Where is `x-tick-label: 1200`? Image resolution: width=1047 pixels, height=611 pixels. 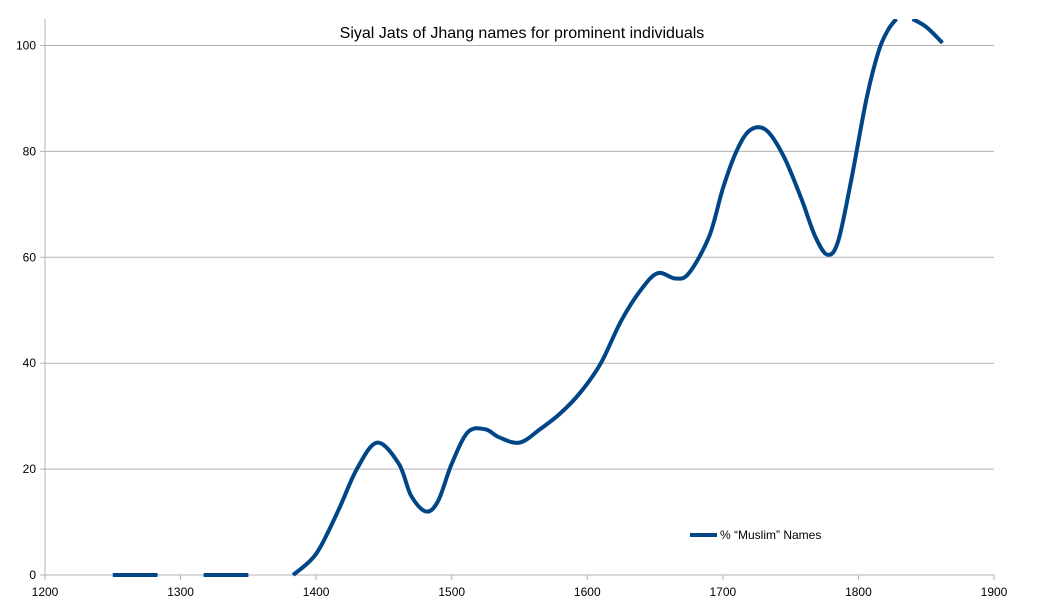 x-tick-label: 1200 is located at coordinates (45, 592).